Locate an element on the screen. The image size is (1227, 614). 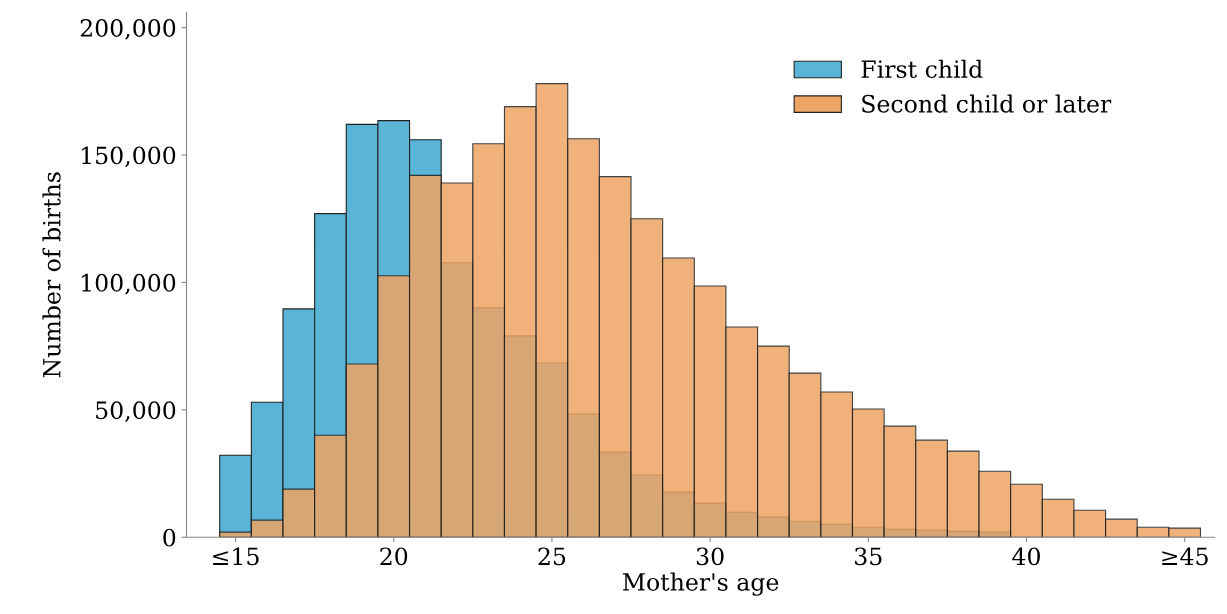
y-tick-label: 200,000 is located at coordinates (128, 29).